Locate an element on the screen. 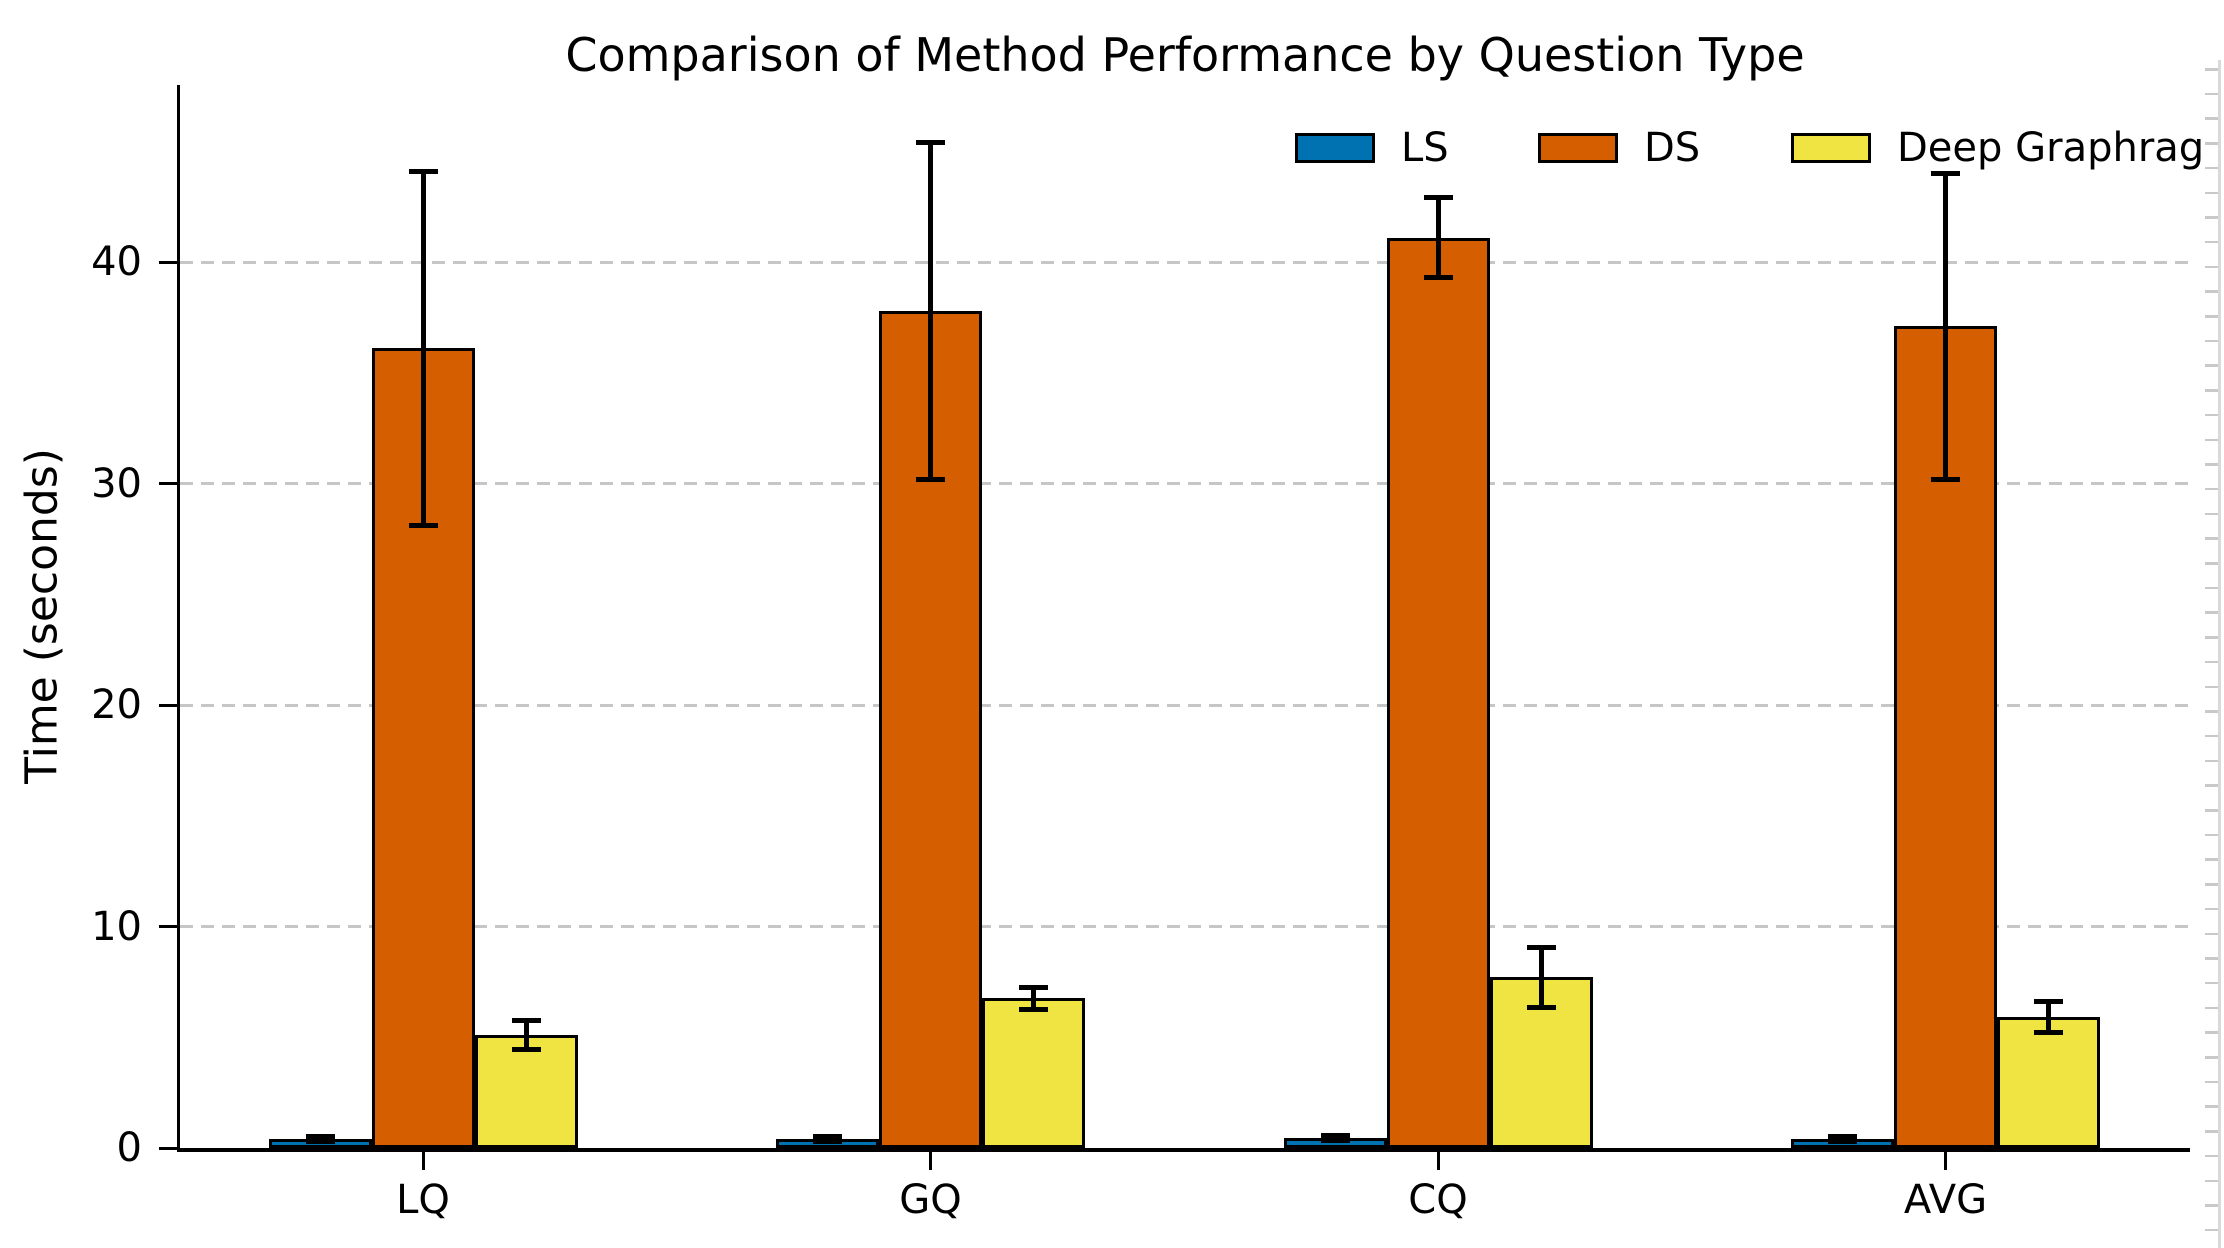  legend-label-ds: DS is located at coordinates (1672, 148).